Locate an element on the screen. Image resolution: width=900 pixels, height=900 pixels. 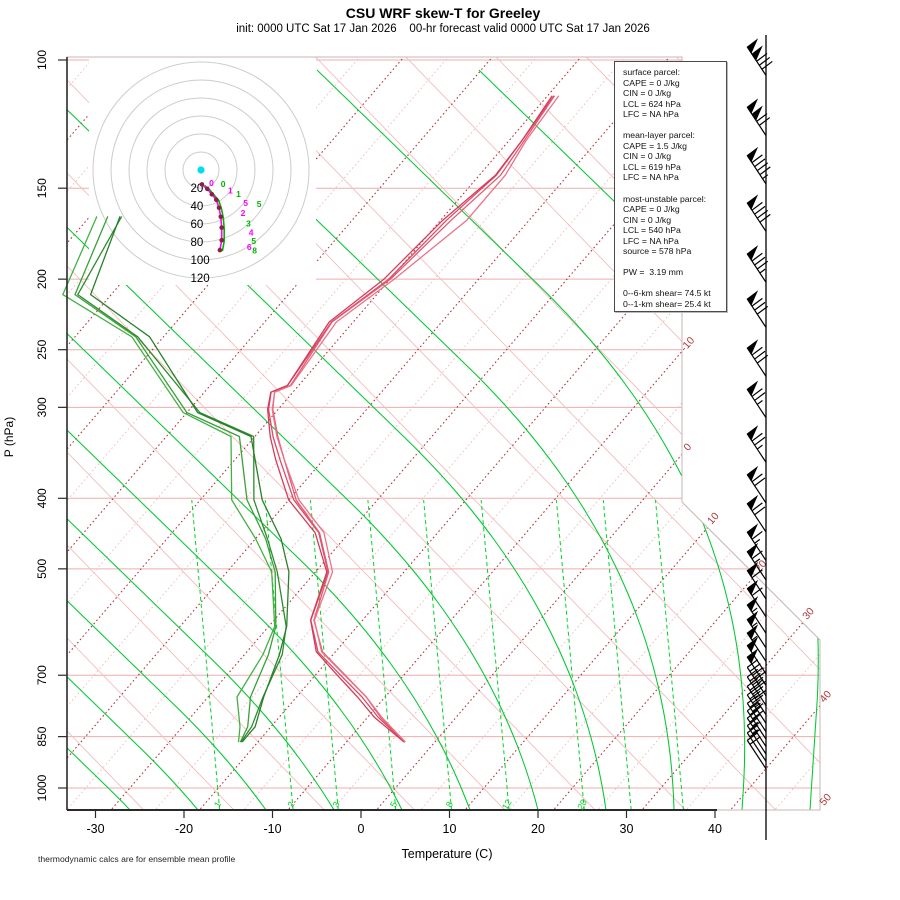
dry-adiabat-line is located at coordinates (443, 735).